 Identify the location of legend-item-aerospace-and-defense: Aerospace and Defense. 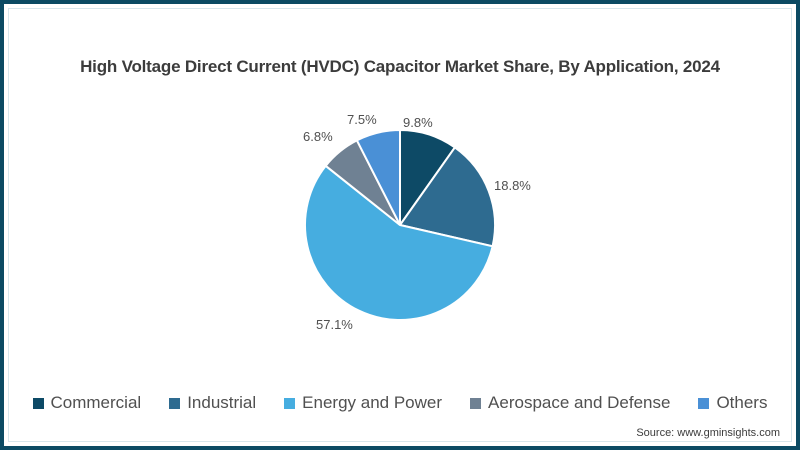
(570, 403).